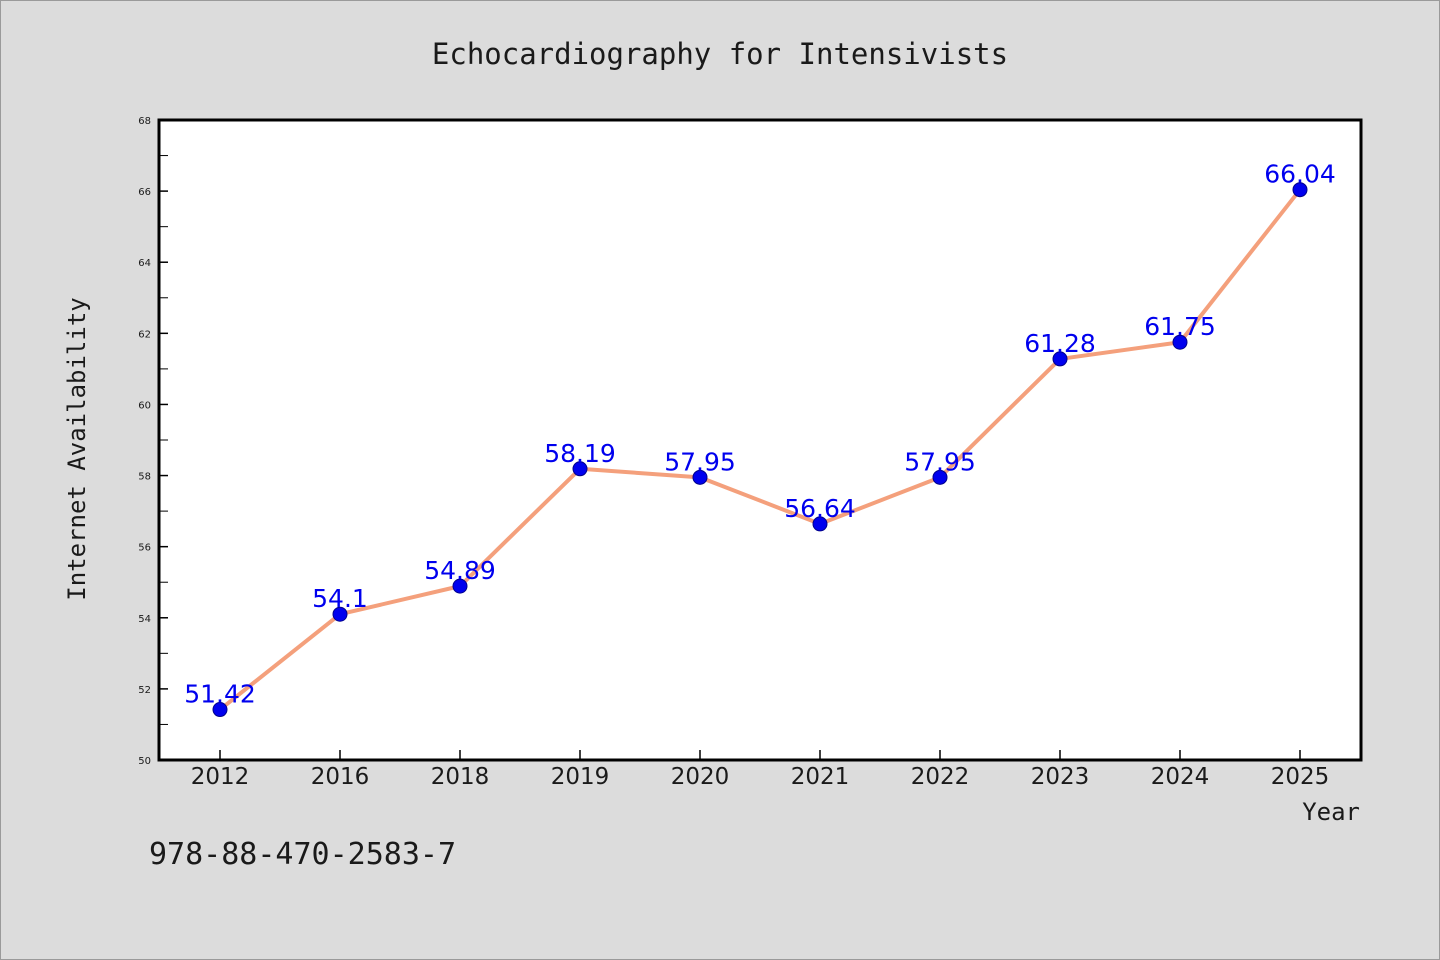  I want to click on y-tick-label: 58, so click(144, 477).